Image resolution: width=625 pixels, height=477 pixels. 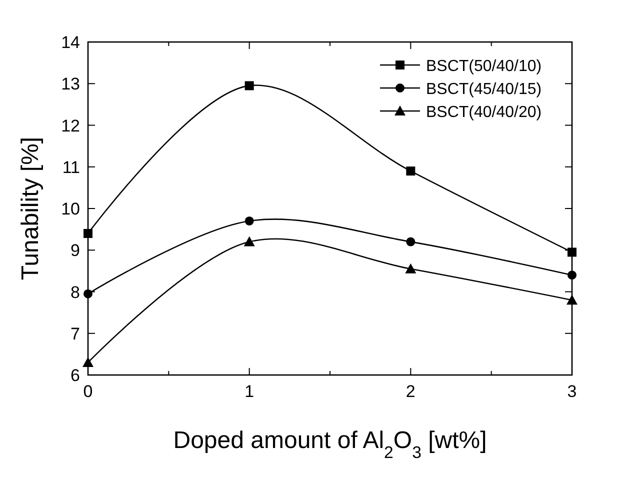 I want to click on x-axis-title: Doped amount of Al$_{2}$O$_{3}$ [wt%], so click(x=330, y=444).